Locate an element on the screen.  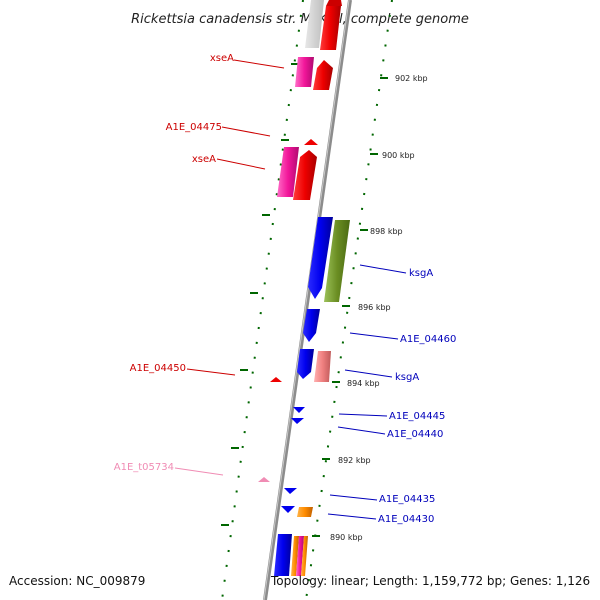
tick-label-896: 896 kbp is located at coordinates (374, 307).